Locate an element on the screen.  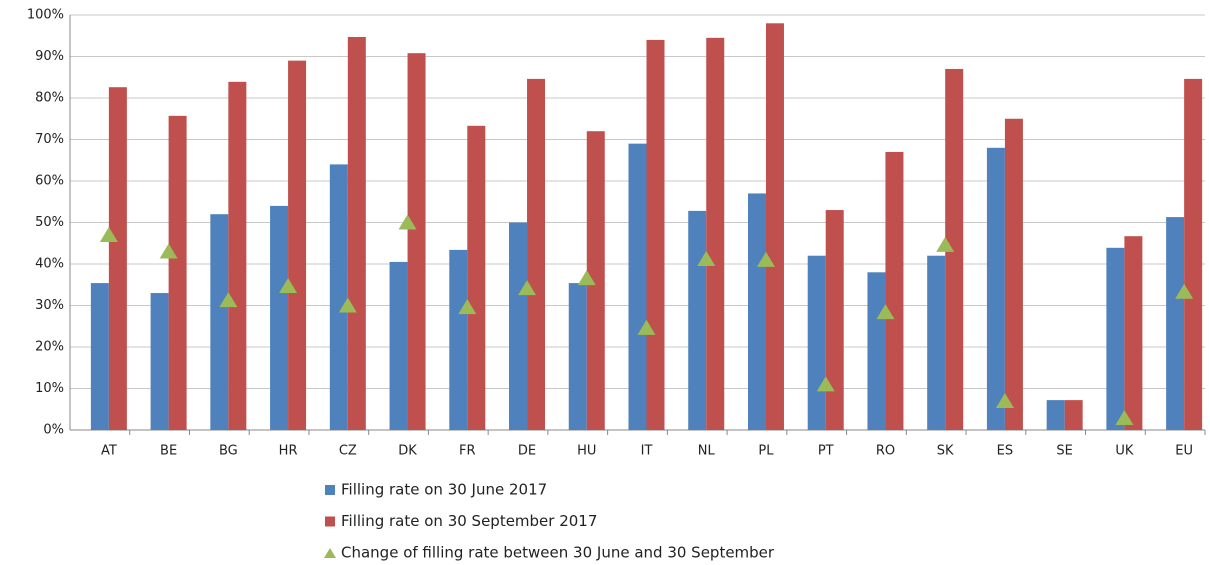
x-tick-label: UK is located at coordinates (1124, 451).